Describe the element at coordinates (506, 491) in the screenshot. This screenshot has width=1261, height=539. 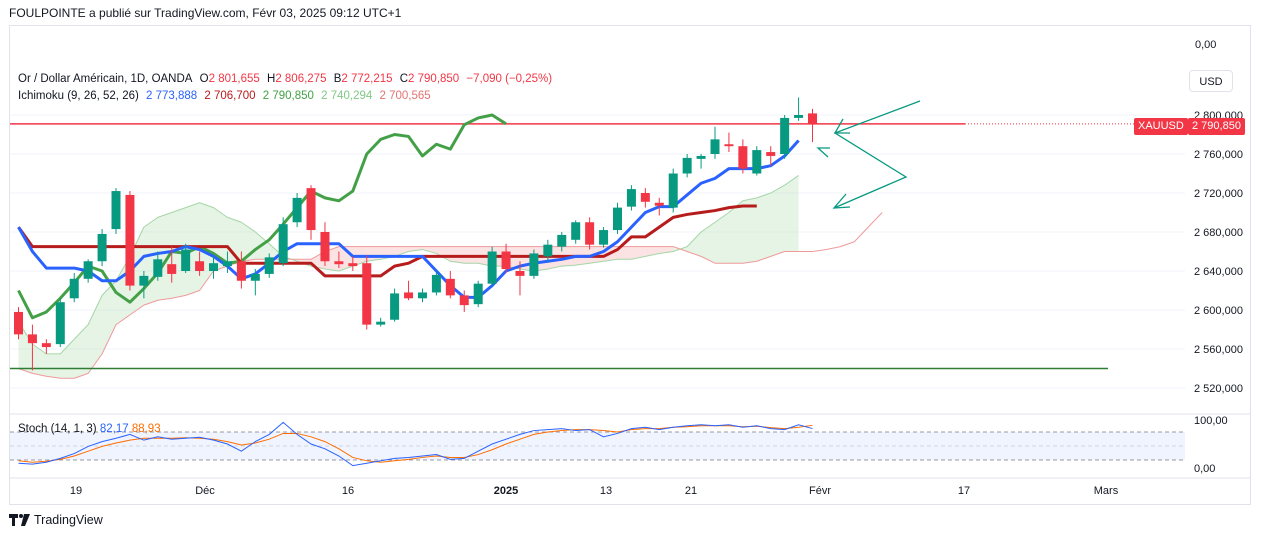
I see `time-tick-label: 2025` at that location.